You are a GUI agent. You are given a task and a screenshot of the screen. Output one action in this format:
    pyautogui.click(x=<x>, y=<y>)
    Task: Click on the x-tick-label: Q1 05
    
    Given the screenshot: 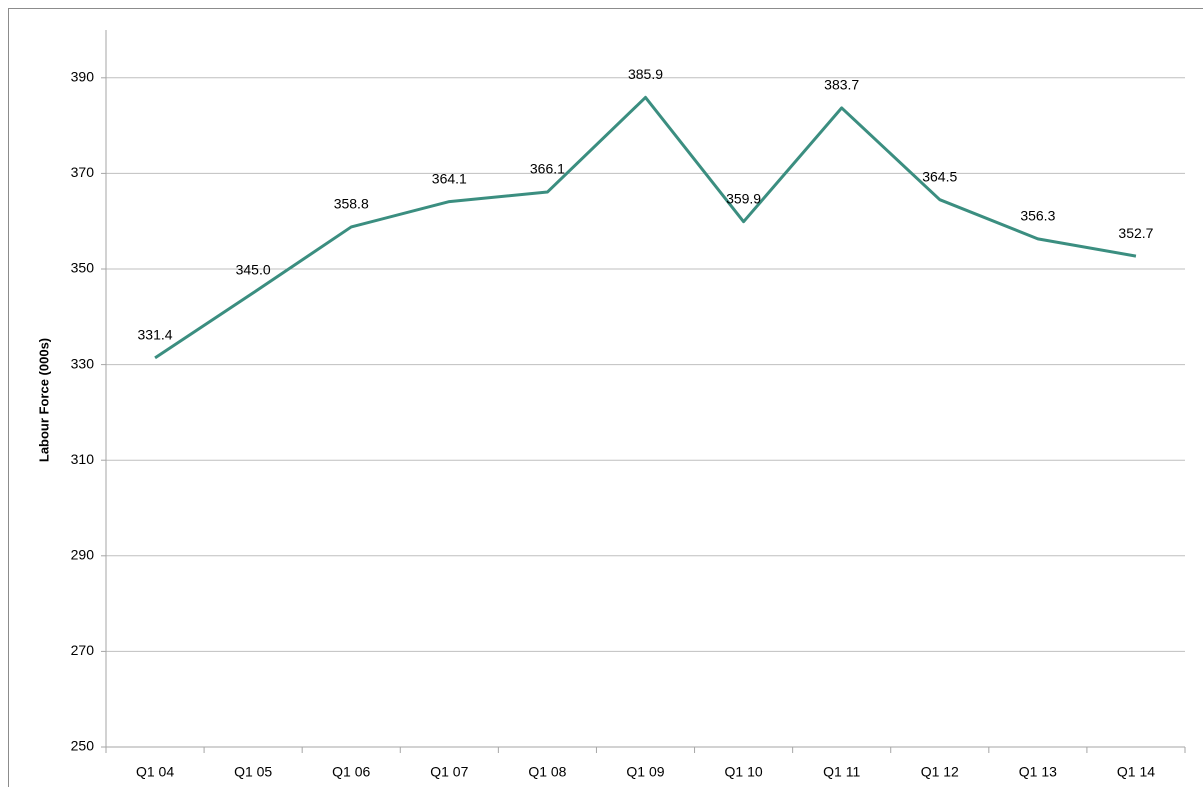 What is the action you would take?
    pyautogui.click(x=253, y=772)
    